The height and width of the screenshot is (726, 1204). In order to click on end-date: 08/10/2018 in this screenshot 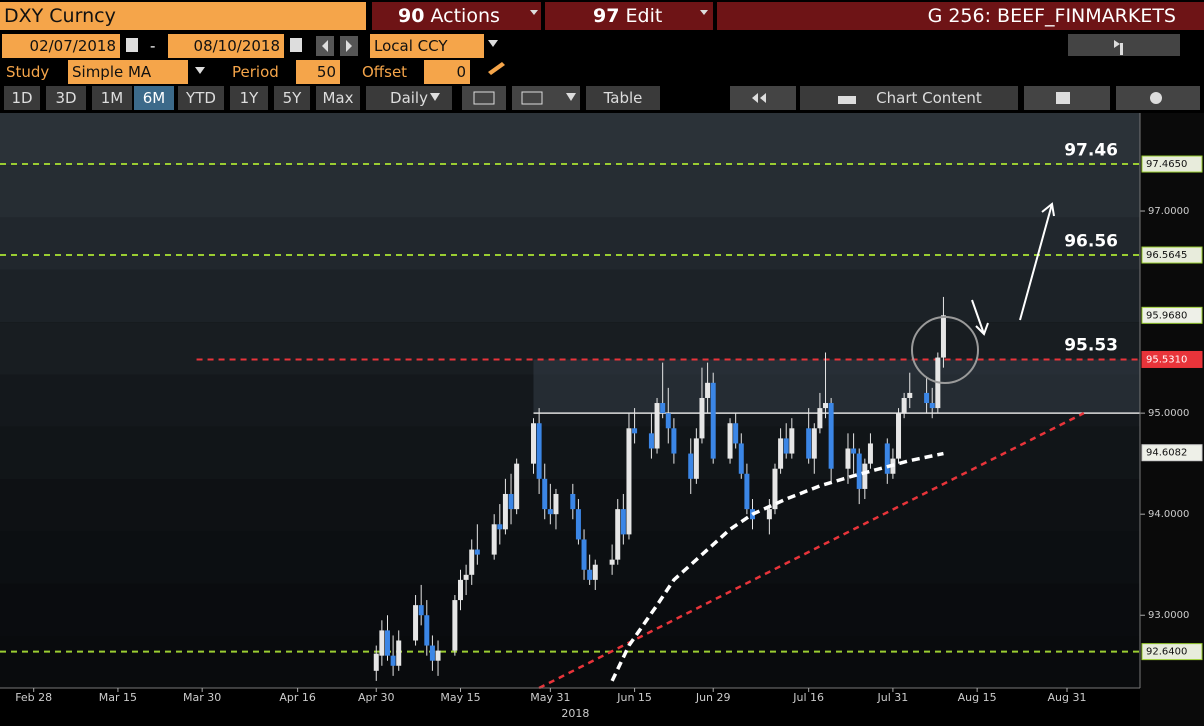, I will do `click(226, 46)`.